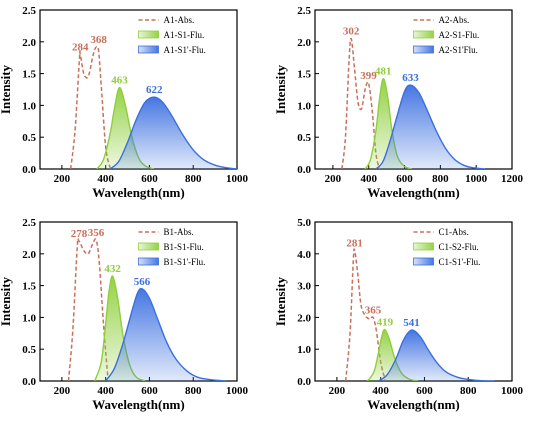 The image size is (550, 423). I want to click on peak-label: 419, so click(385, 322).